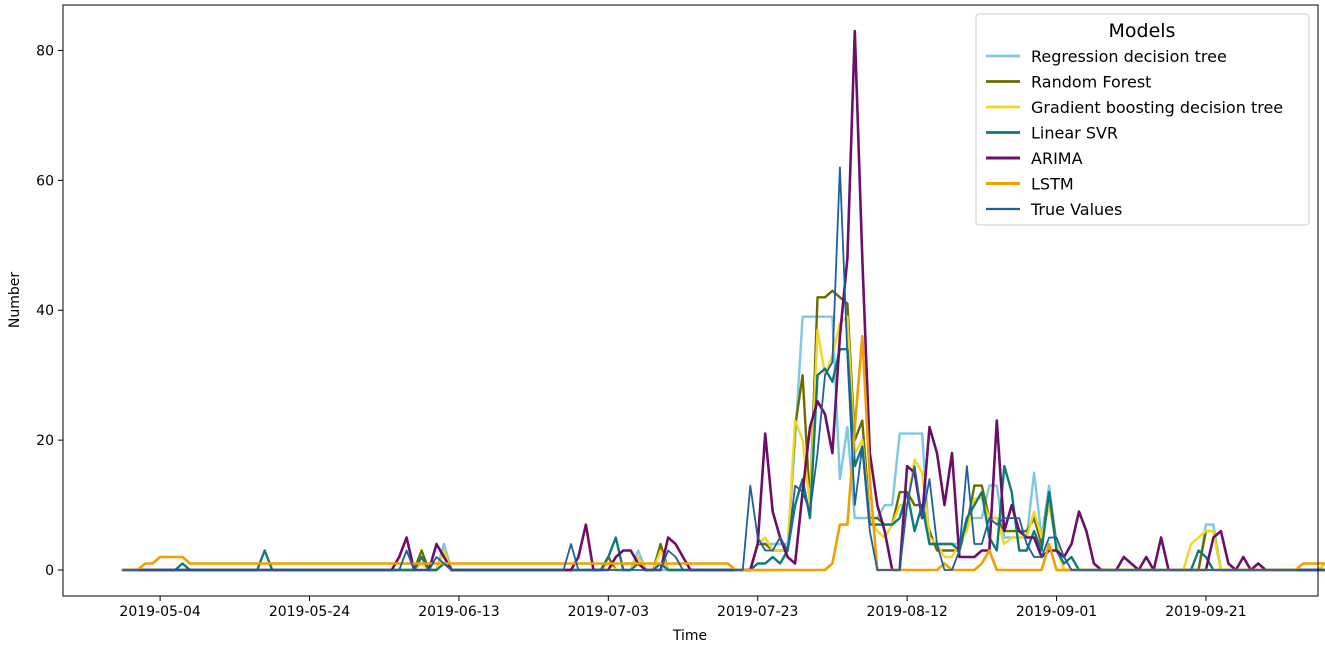 This screenshot has height=647, width=1325. What do you see at coordinates (1056, 612) in the screenshot?
I see `x-tick-label: 2019-09-01` at bounding box center [1056, 612].